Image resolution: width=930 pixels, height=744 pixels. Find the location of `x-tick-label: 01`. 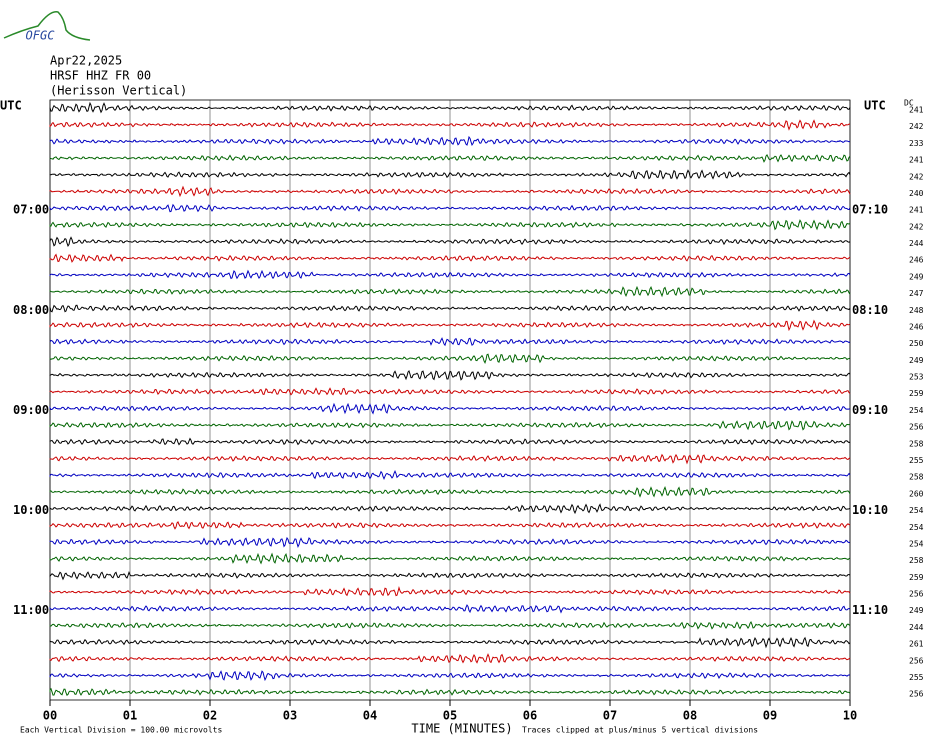

x-tick-label: 01 is located at coordinates (130, 716).